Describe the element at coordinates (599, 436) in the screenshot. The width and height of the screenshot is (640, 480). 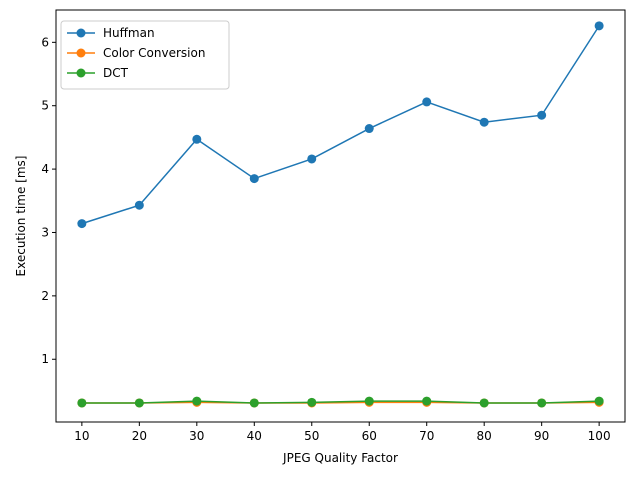
I see `x-tick-label: 100` at that location.